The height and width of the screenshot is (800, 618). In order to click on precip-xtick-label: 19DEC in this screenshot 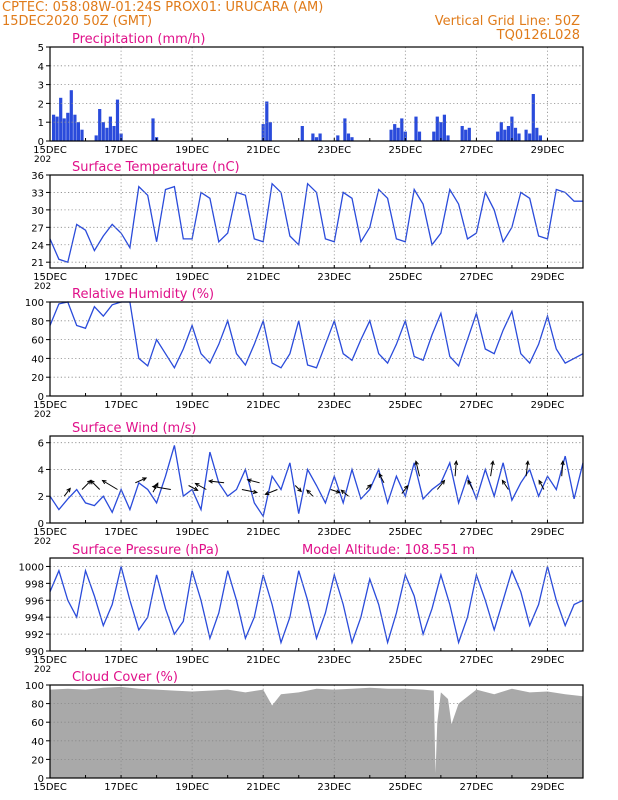, I will do `click(192, 150)`.